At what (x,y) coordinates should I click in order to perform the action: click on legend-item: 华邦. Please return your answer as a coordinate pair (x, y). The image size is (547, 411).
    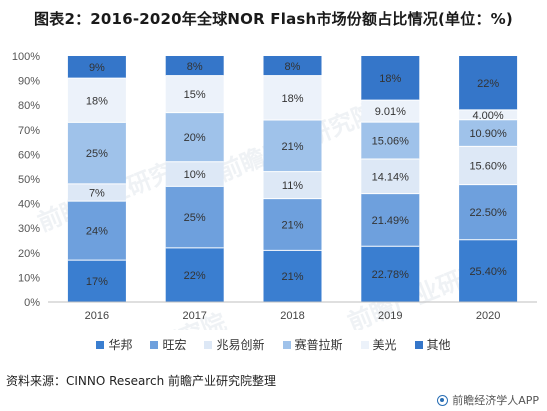
    Looking at the image, I should click on (114, 344).